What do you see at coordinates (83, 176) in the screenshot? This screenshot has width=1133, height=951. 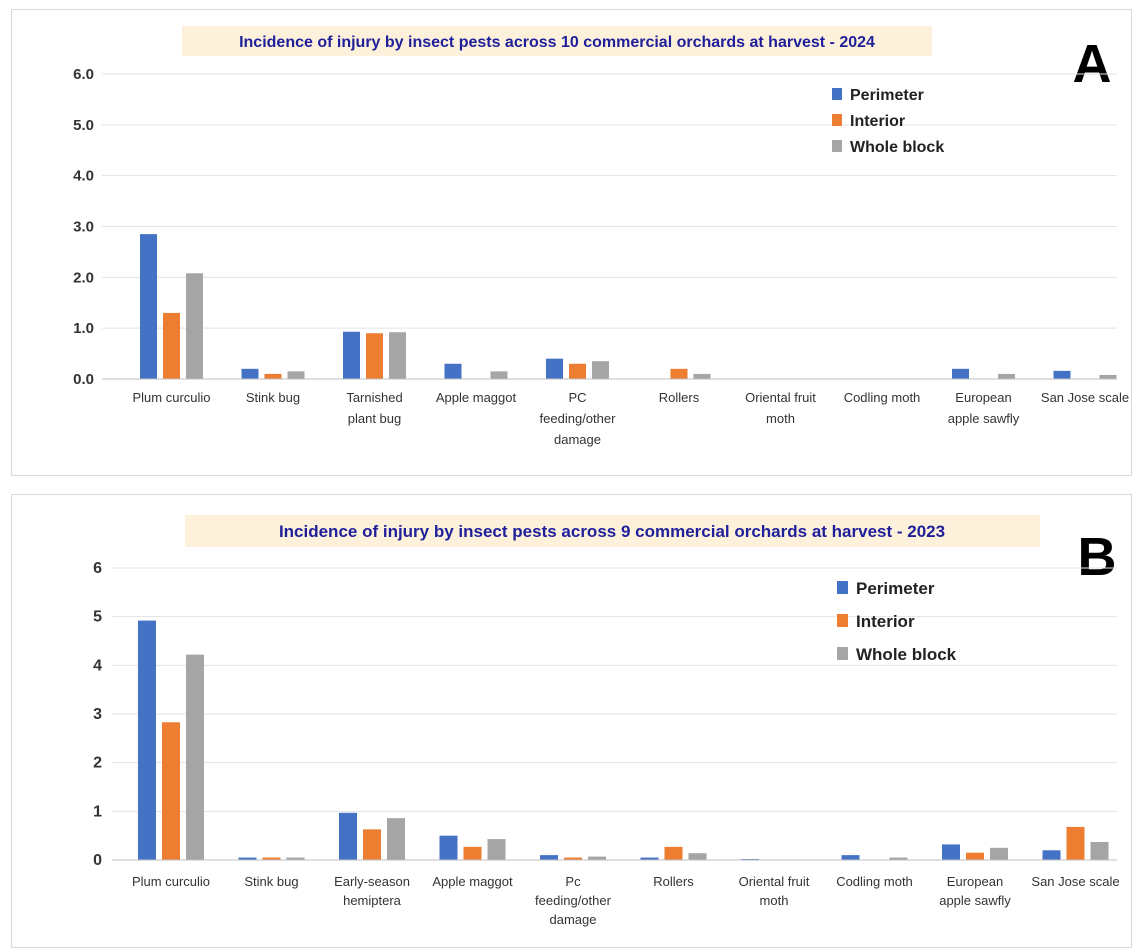 I see `y-tick-label: 4.0` at bounding box center [83, 176].